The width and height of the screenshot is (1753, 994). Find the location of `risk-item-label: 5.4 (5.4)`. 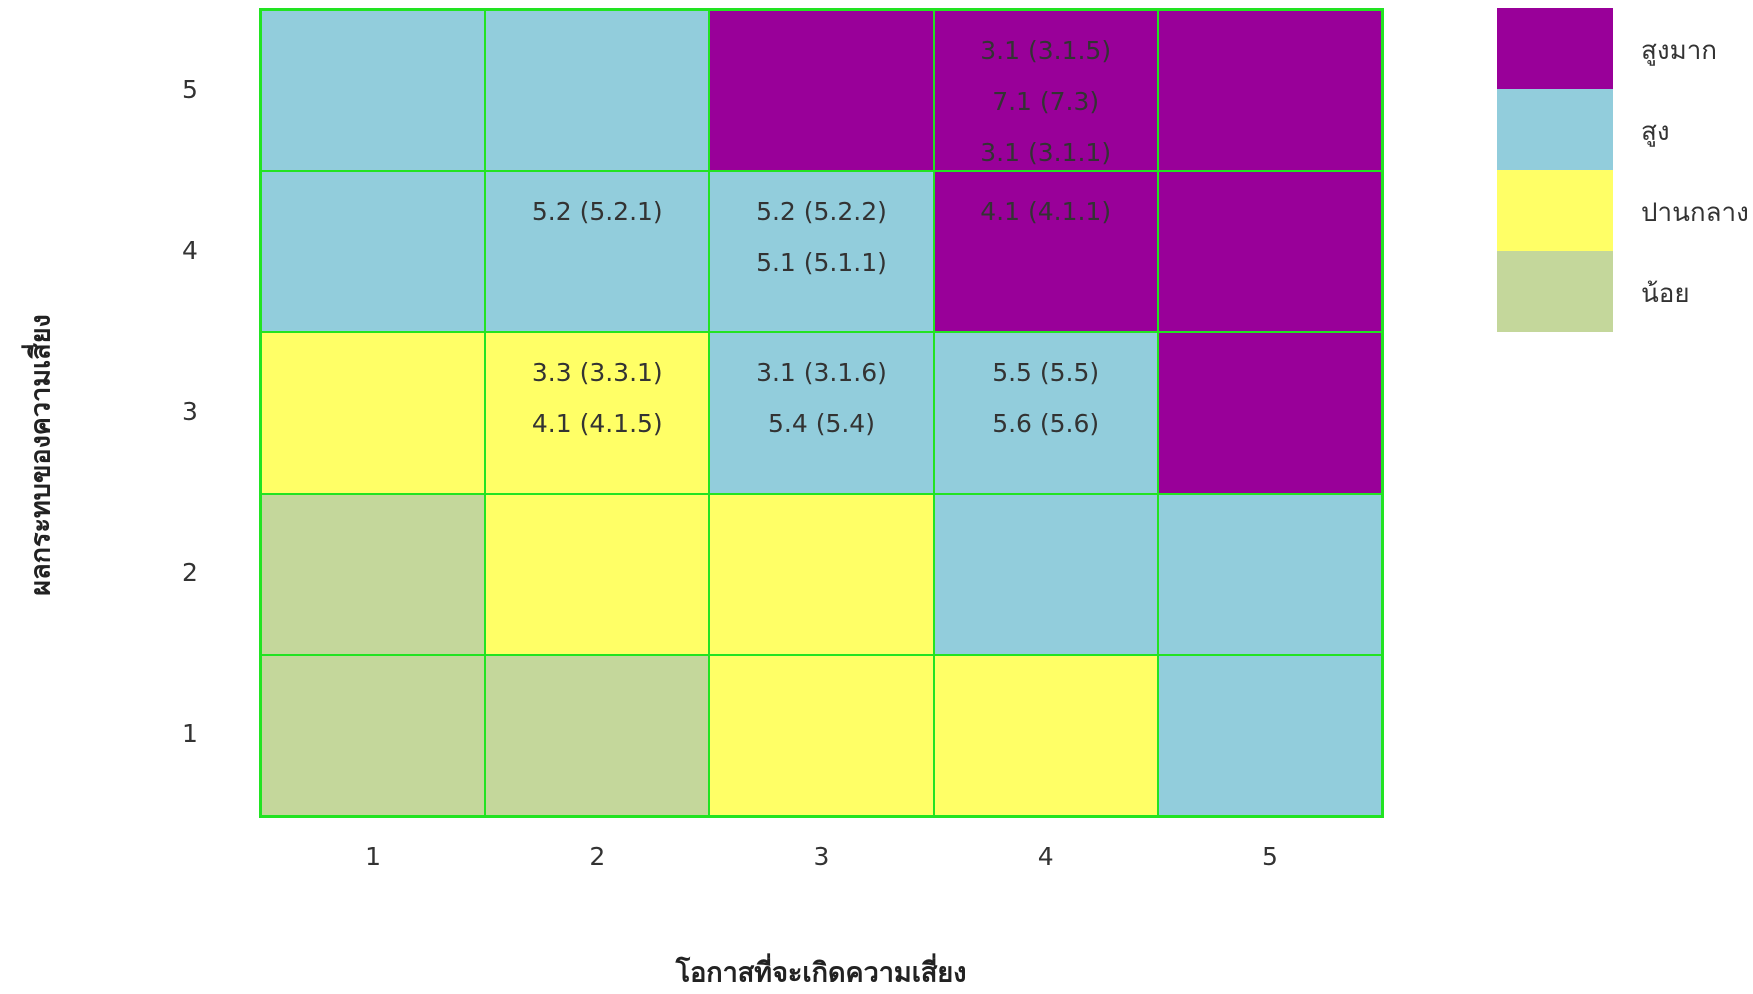

risk-item-label: 5.4 (5.4) is located at coordinates (821, 424).